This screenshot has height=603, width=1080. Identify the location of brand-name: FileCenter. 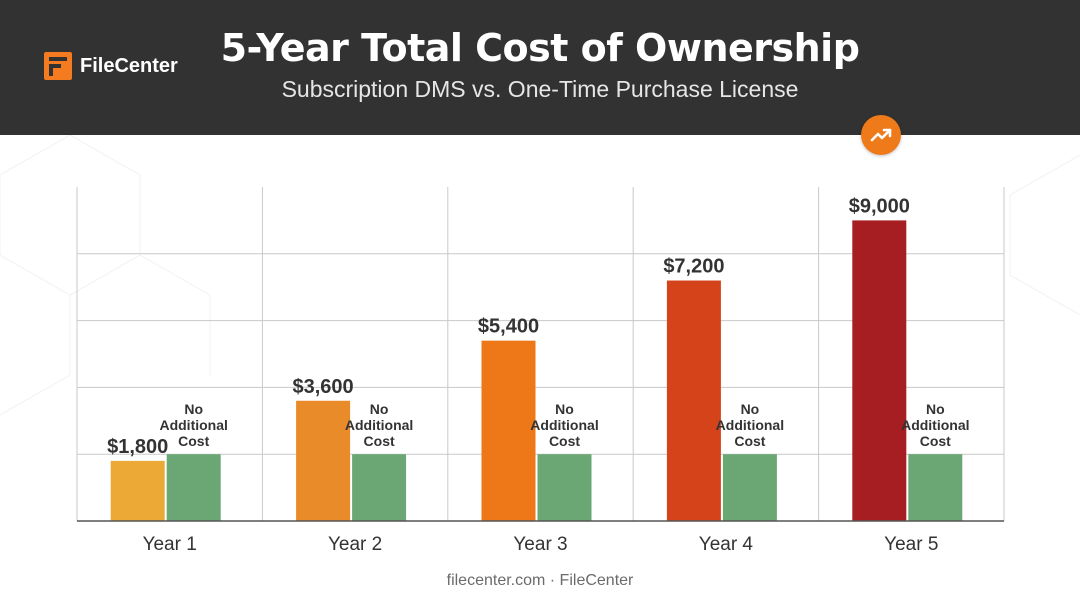
(129, 65).